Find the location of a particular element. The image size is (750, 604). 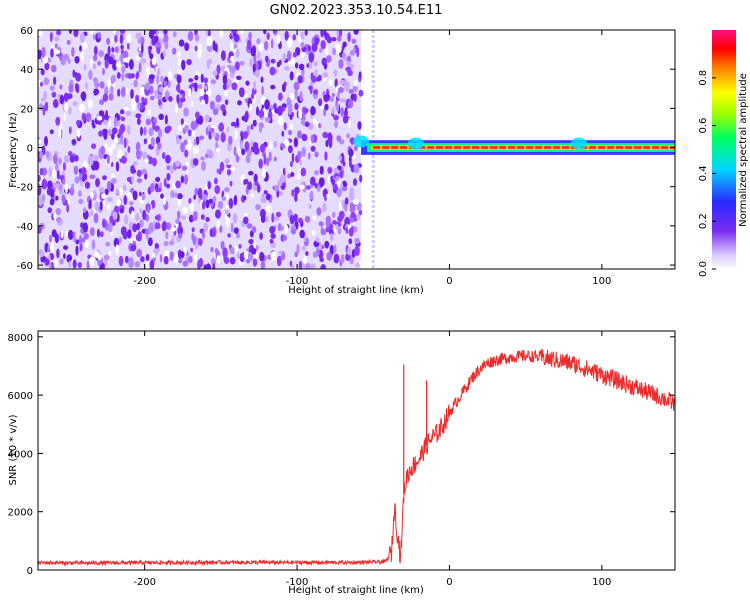

spectrogram-y-axis-label: Frequency (Hz) is located at coordinates (13, 150).